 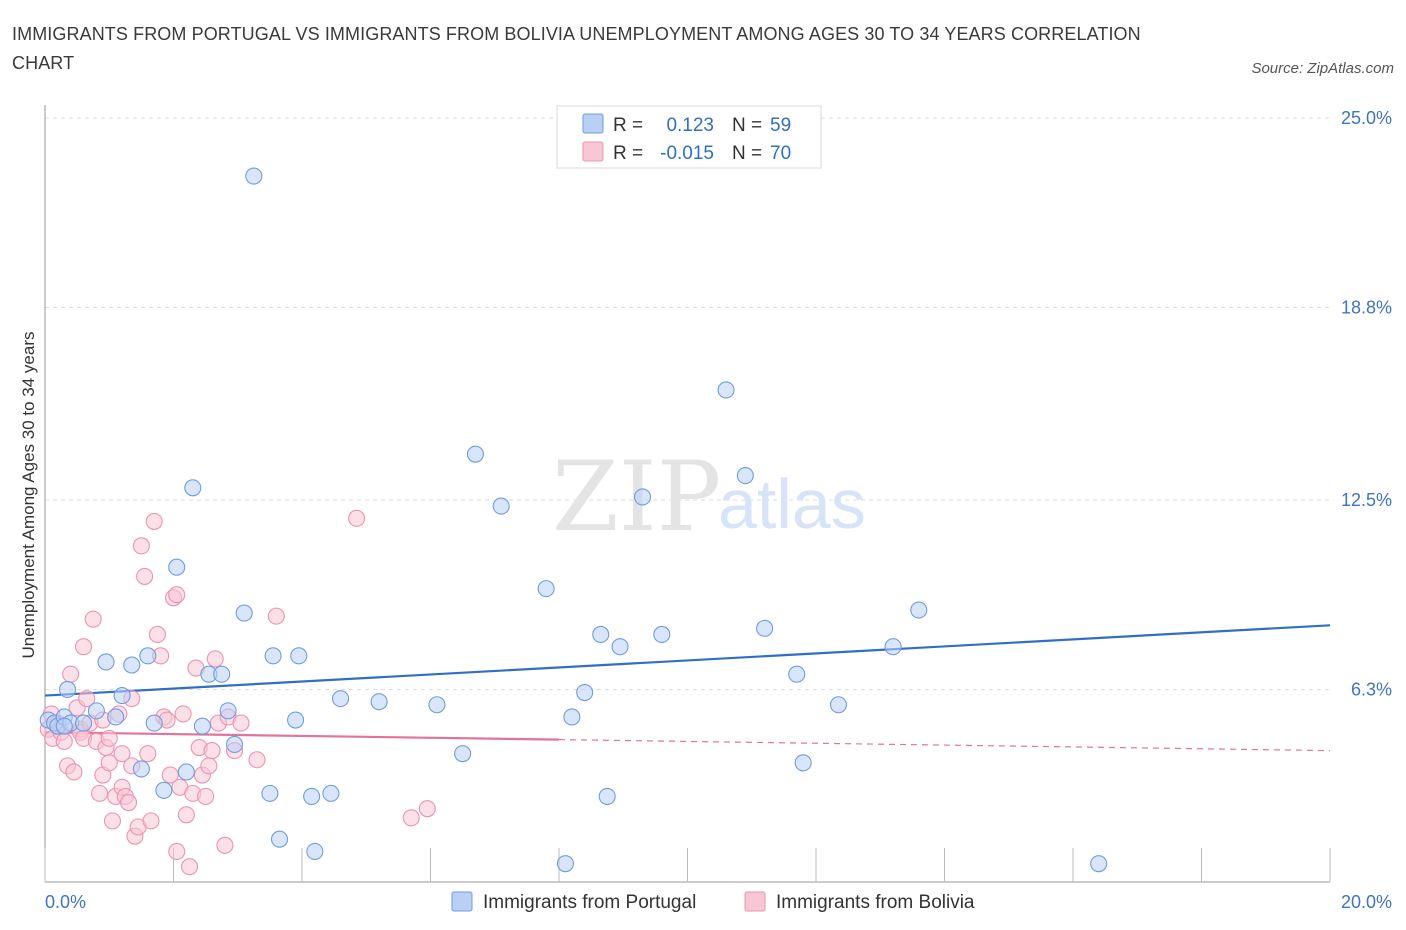 I want to click on y-axis-label: Unemployment Among Ages 30 to 34 years, so click(x=28, y=495).